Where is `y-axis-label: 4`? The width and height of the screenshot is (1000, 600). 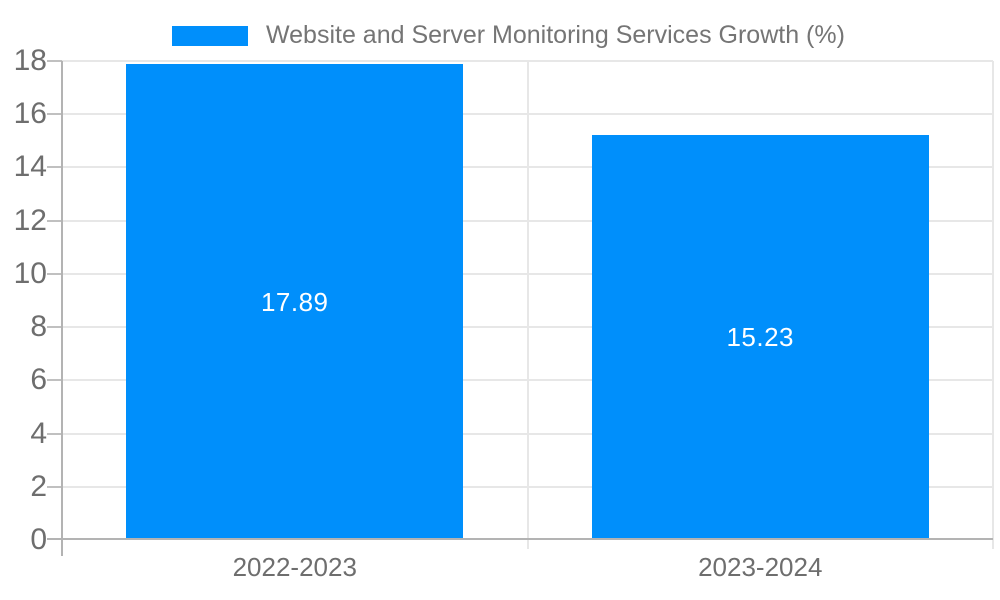
y-axis-label: 4 is located at coordinates (38, 433).